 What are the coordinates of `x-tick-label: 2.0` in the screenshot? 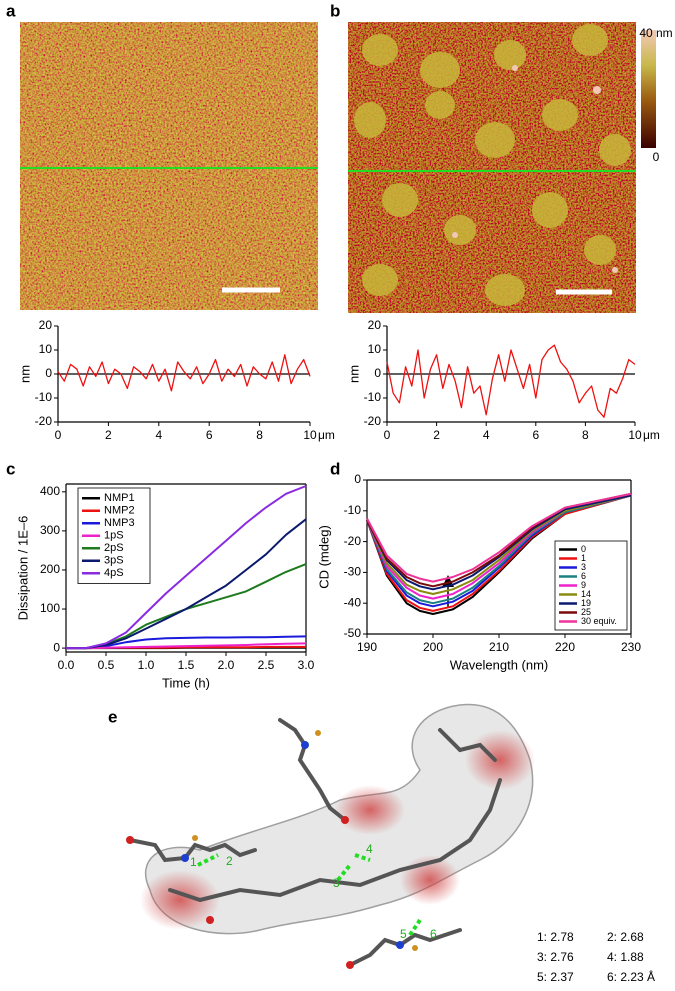 It's located at (226, 665).